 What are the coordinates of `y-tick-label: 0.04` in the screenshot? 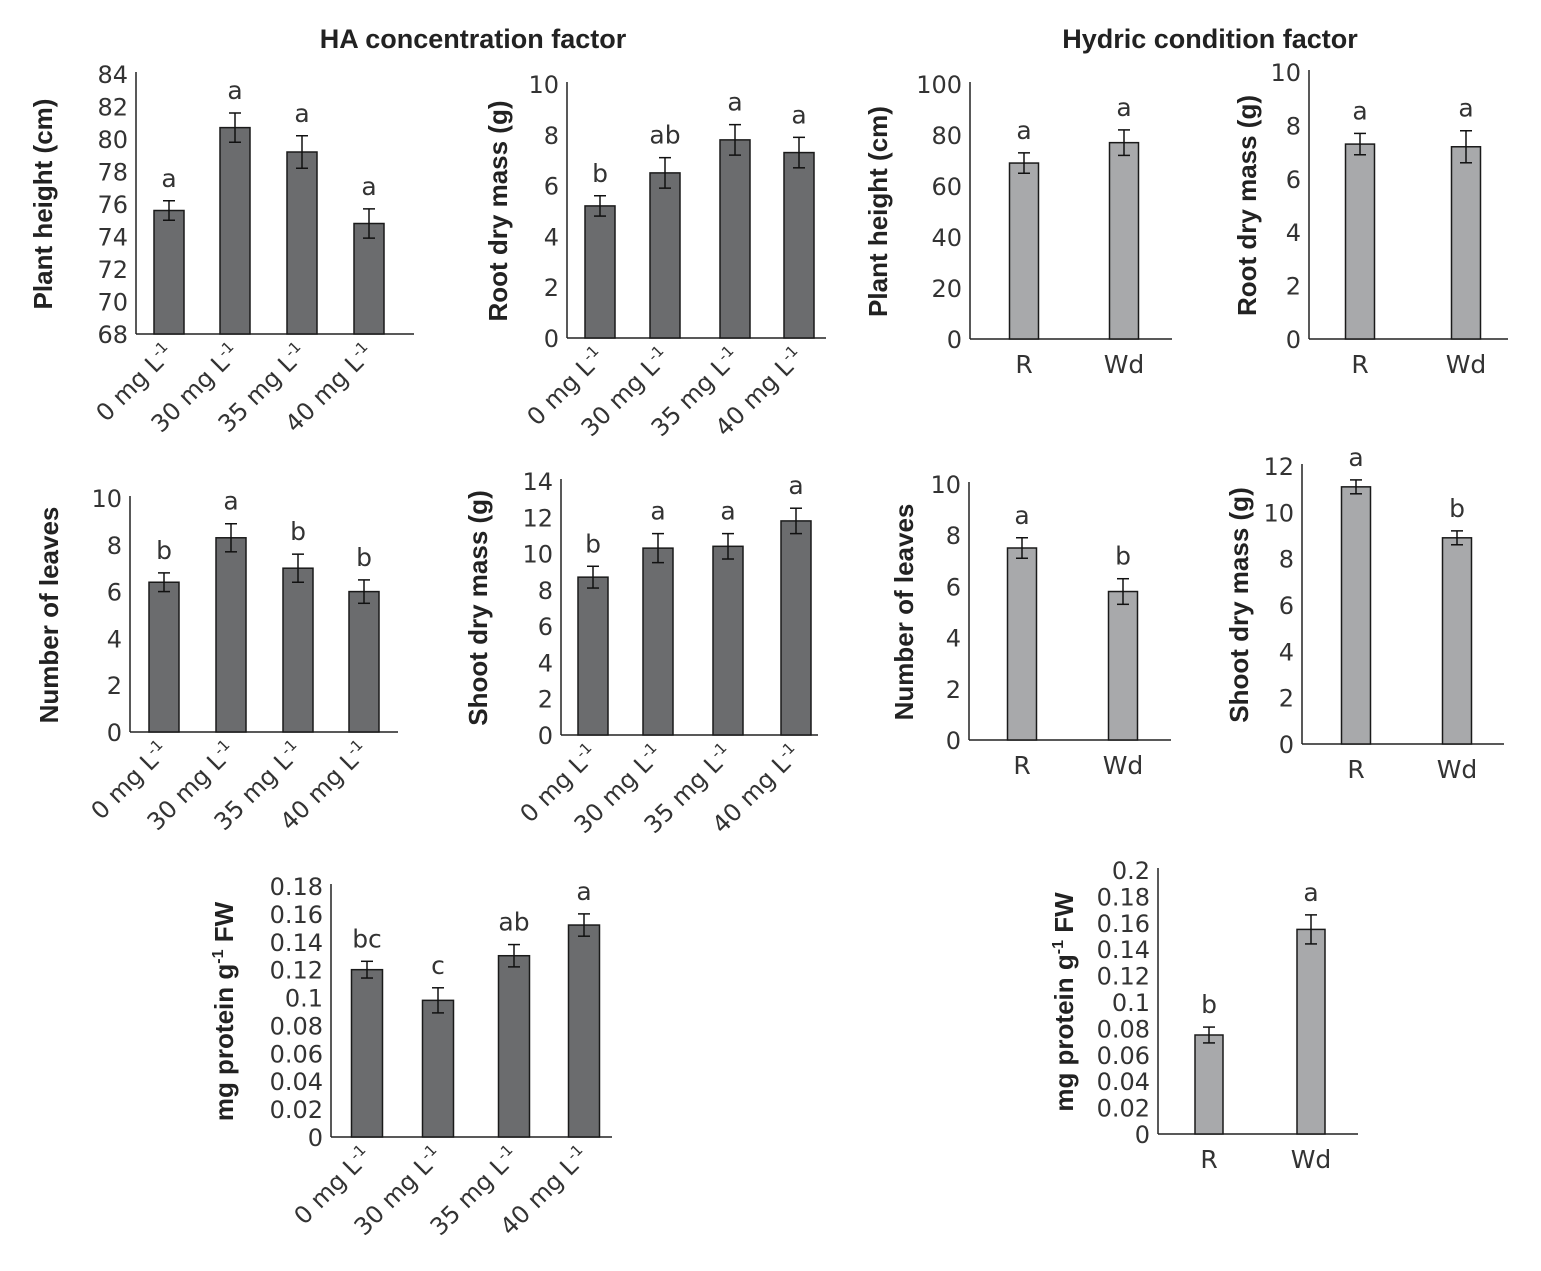 It's located at (296, 1082).